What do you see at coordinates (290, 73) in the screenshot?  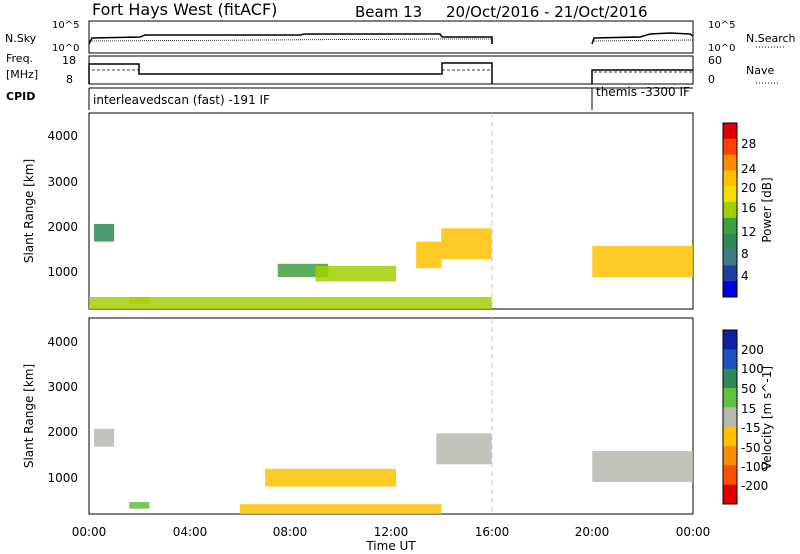 I see `freq-line` at bounding box center [290, 73].